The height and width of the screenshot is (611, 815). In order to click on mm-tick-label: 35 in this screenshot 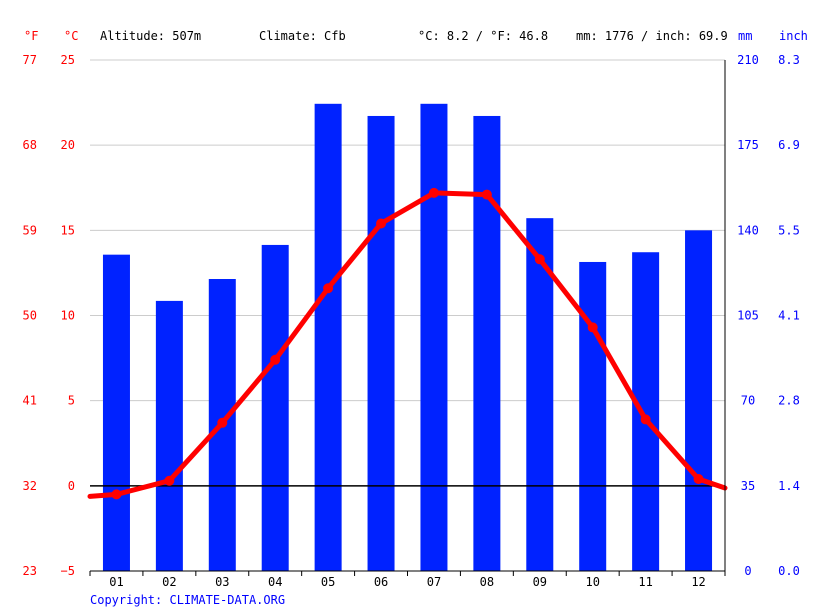, I will do `click(748, 486)`.